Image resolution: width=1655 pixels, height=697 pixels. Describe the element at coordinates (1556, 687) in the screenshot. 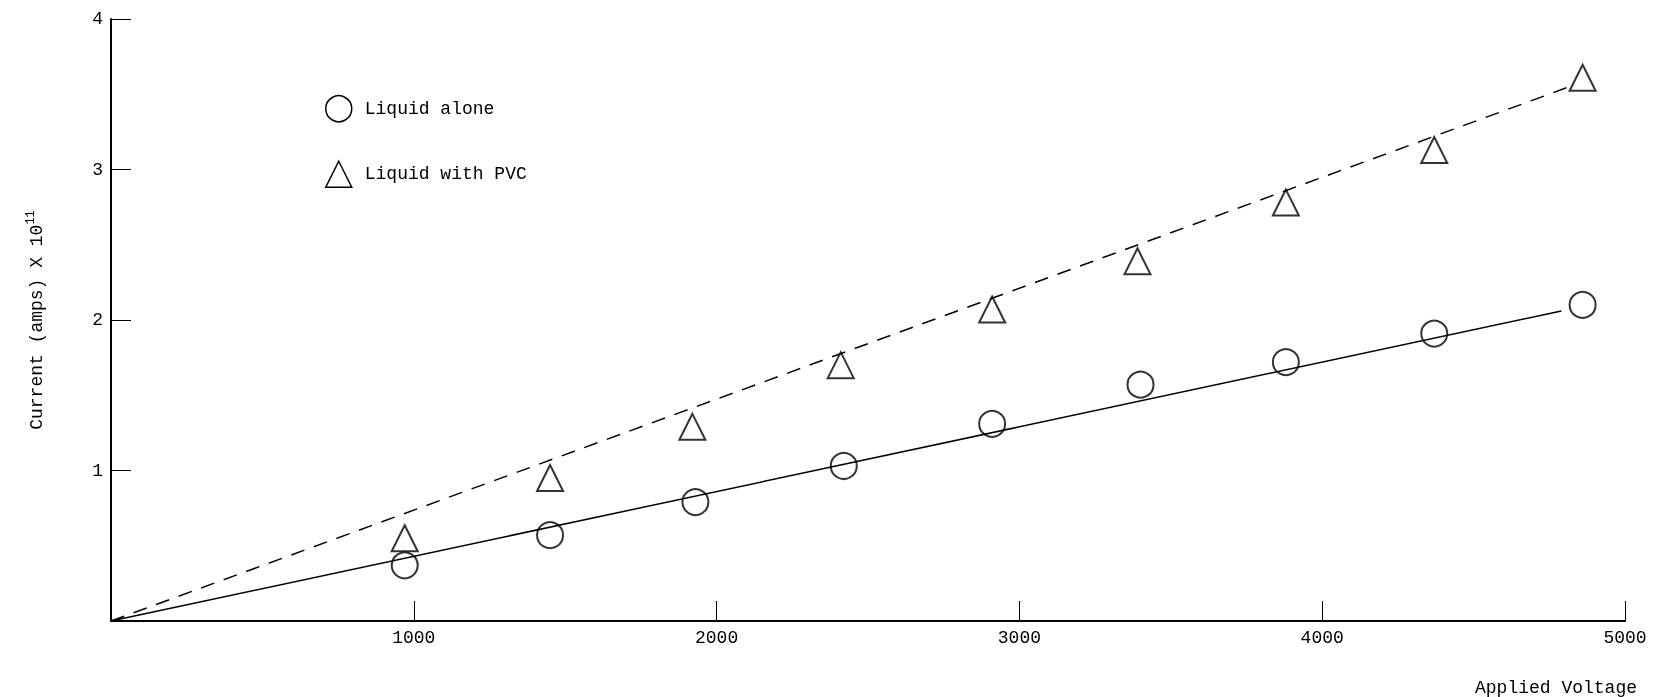

I see `x-axis-title: Applied Voltage` at that location.